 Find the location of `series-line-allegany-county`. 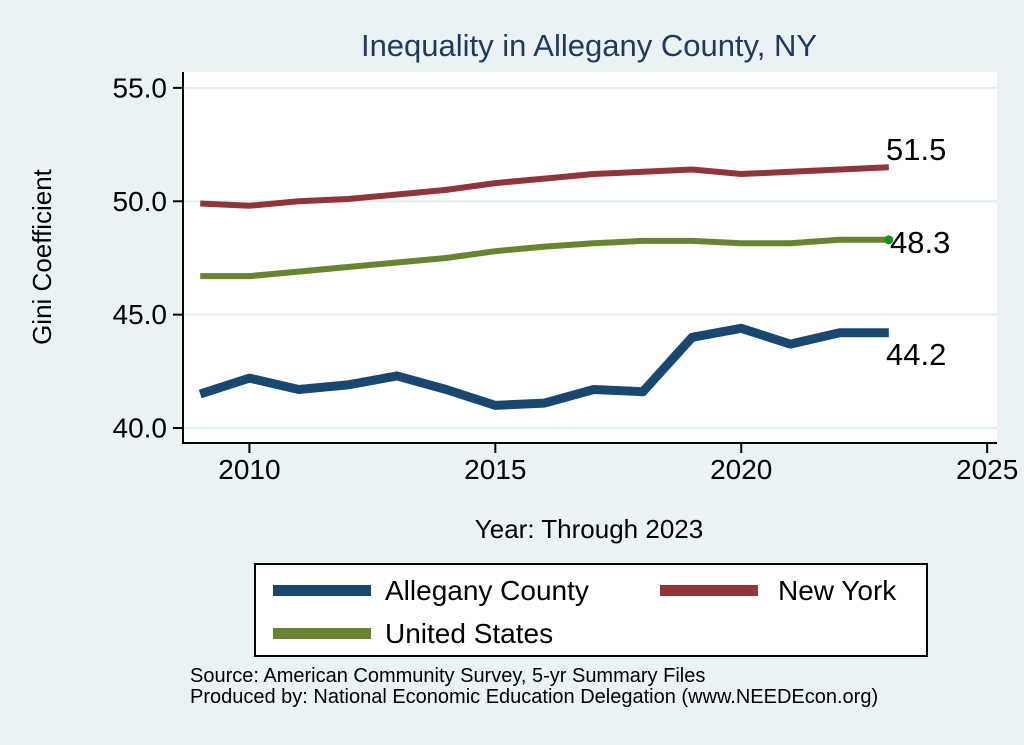

series-line-allegany-county is located at coordinates (543, 366).